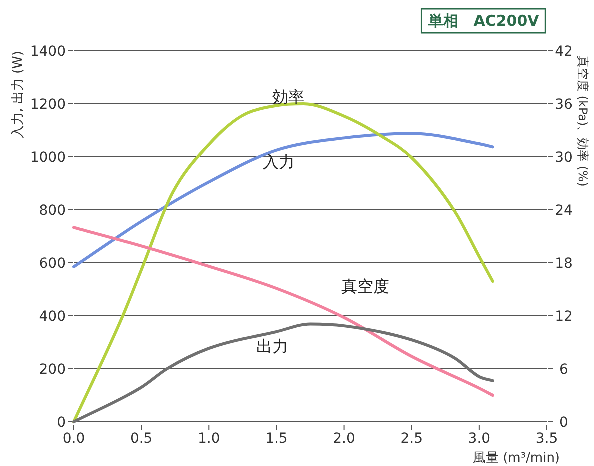  What do you see at coordinates (277, 439) in the screenshot?
I see `x-tick-label: 1.5` at bounding box center [277, 439].